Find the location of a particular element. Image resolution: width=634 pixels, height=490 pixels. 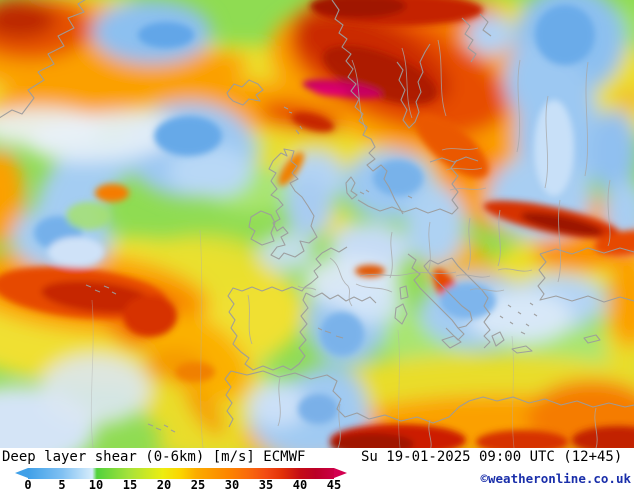

copyright-link: ©weatheronline.co.uk is located at coordinates (555, 478).